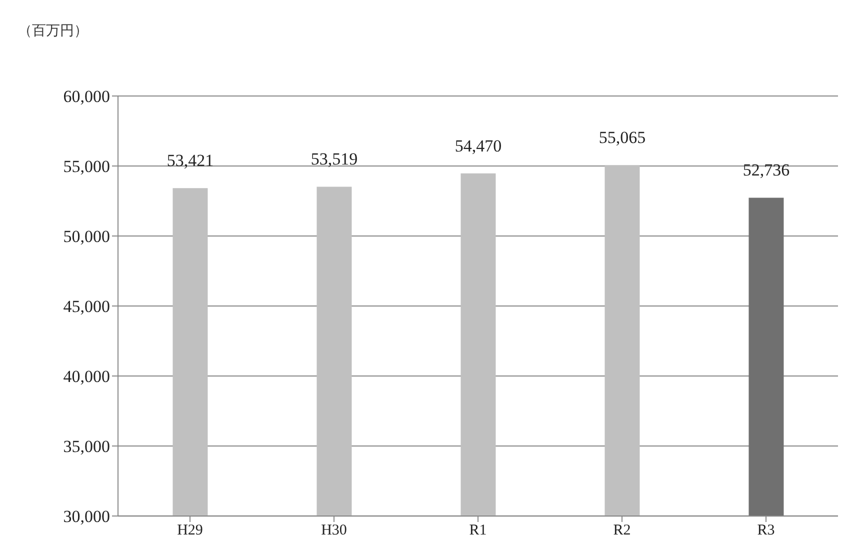 The height and width of the screenshot is (560, 854). Describe the element at coordinates (86, 236) in the screenshot. I see `y-tick-label: 50,000` at that location.